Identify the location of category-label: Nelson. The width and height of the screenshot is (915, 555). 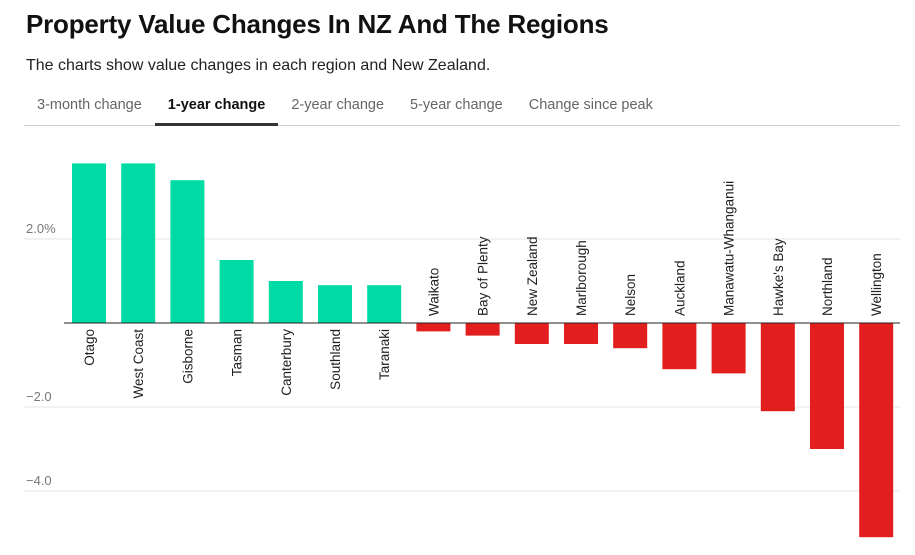
(630, 295).